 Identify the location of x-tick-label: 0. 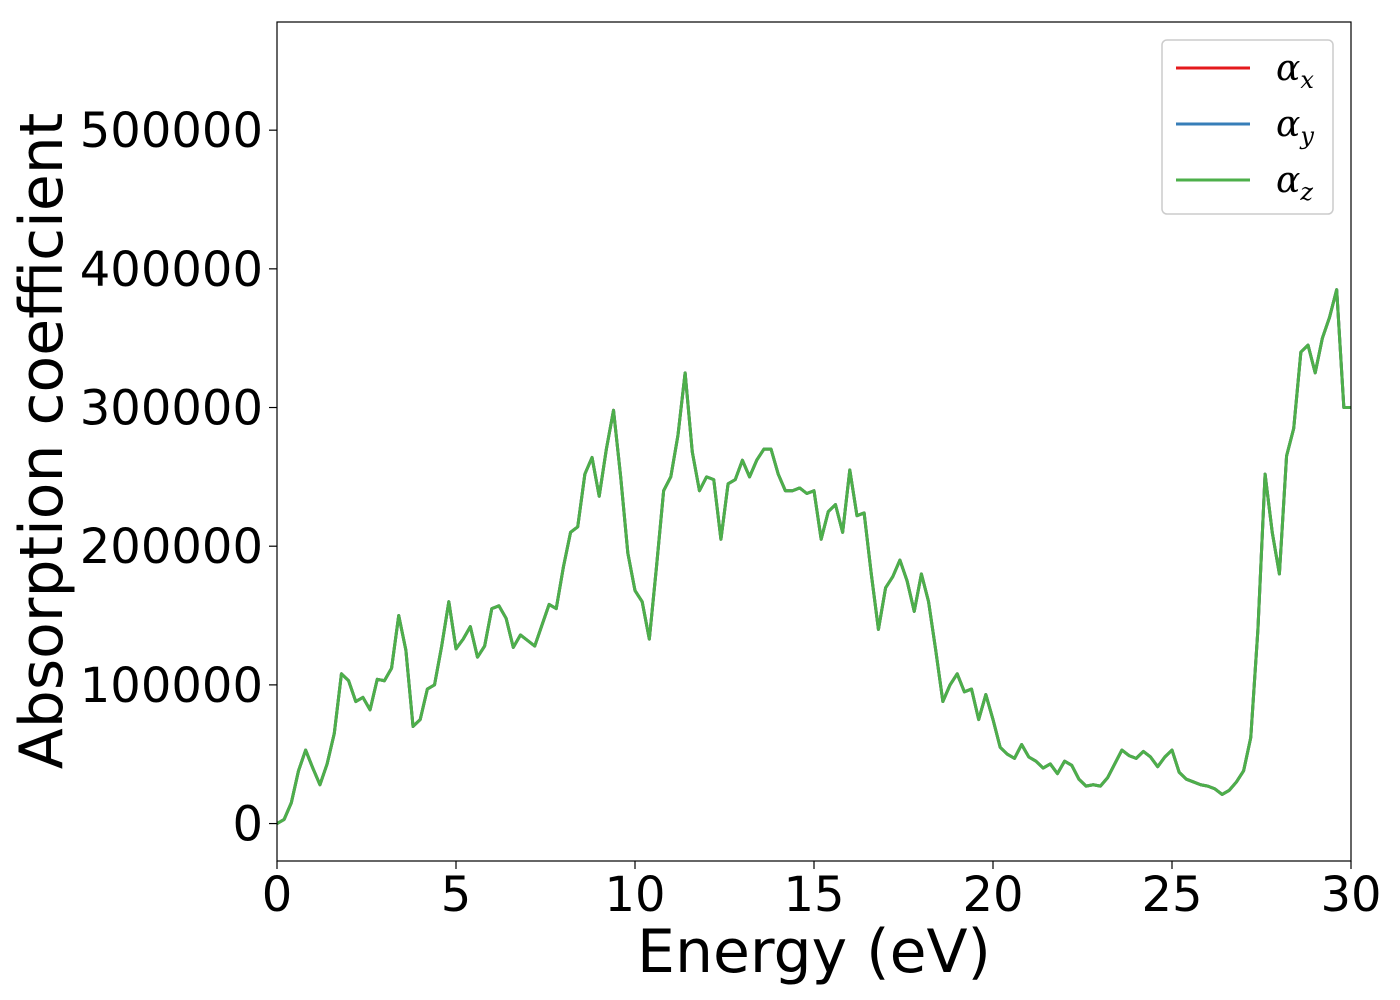
(277, 895).